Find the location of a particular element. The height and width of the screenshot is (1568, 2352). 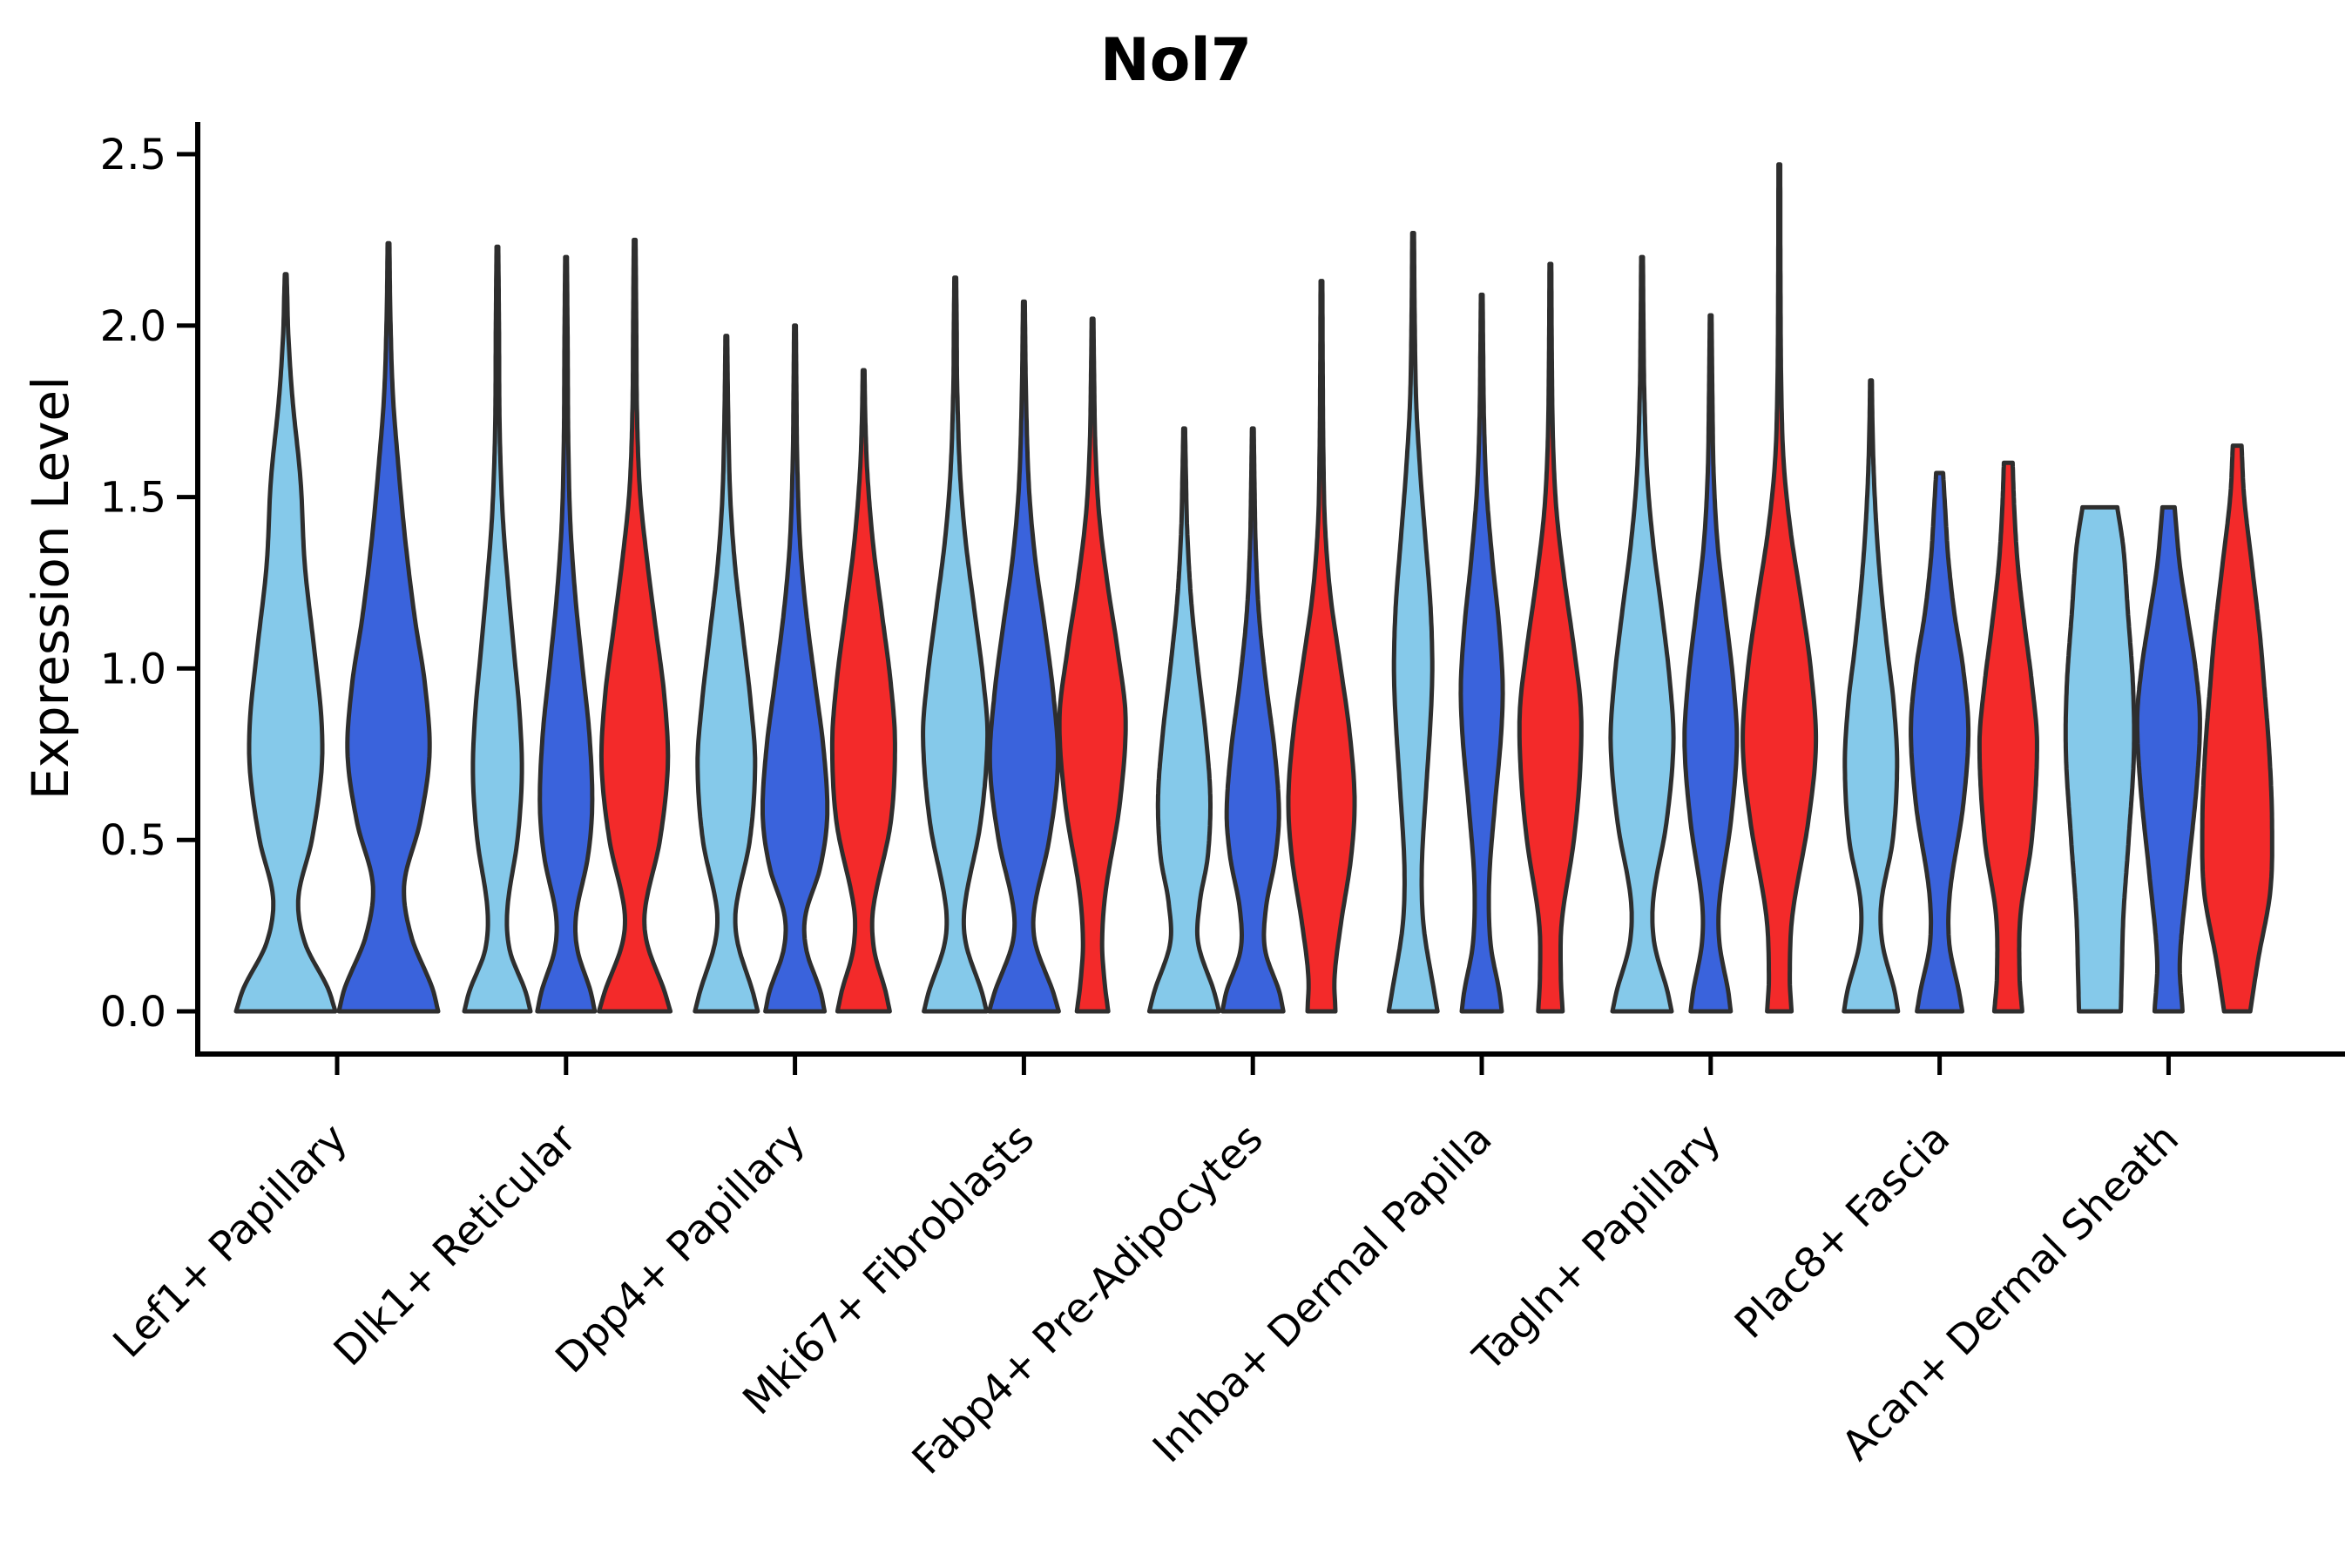

violin-dpp4-papillary-split2 is located at coordinates (795, 668).